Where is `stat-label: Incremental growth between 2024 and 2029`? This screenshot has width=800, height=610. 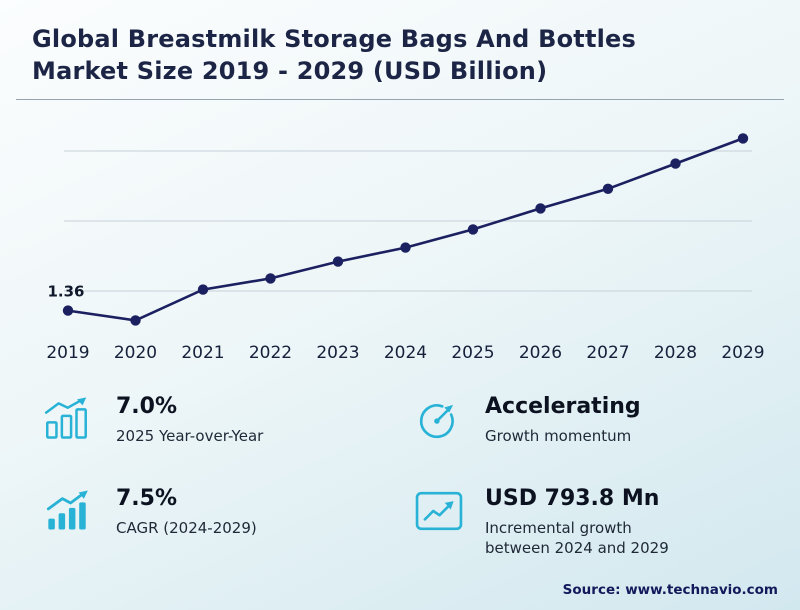
stat-label: Incremental growth between 2024 and 2029 is located at coordinates (577, 537).